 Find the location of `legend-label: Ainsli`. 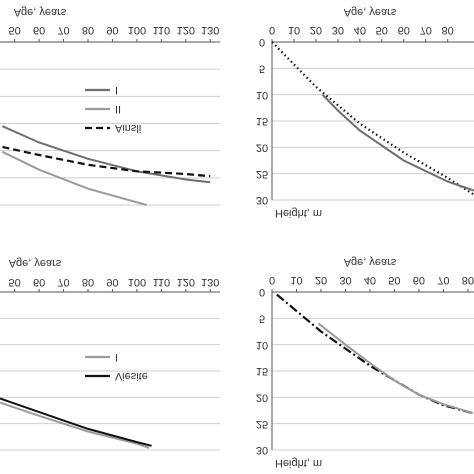

legend-label: Ainsli is located at coordinates (128, 128).